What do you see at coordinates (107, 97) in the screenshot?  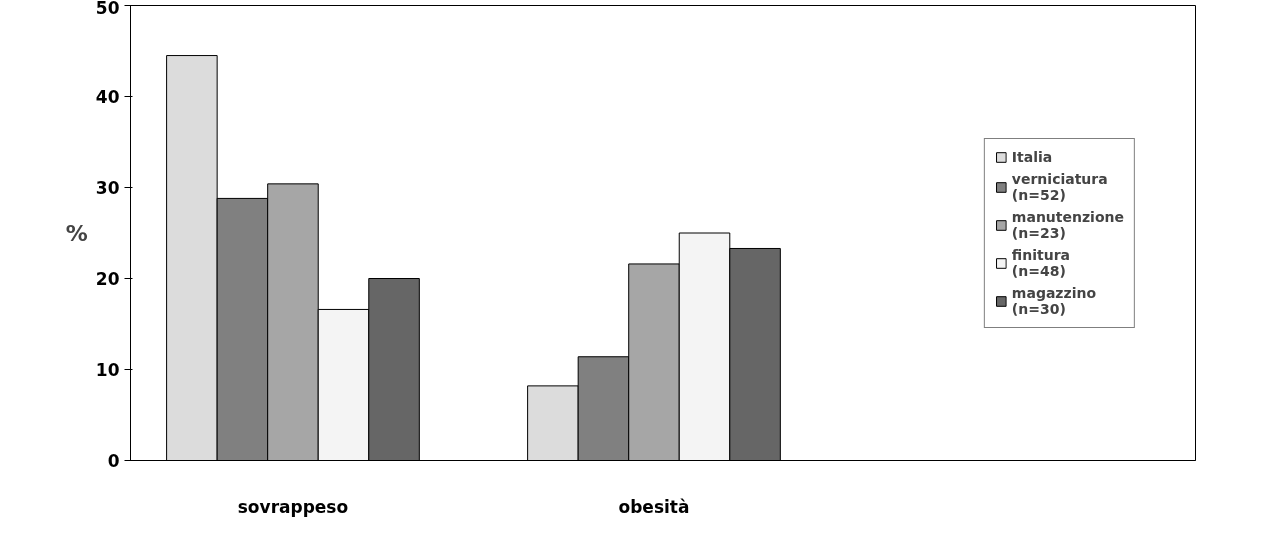 I see `y-tick-label: 40` at bounding box center [107, 97].